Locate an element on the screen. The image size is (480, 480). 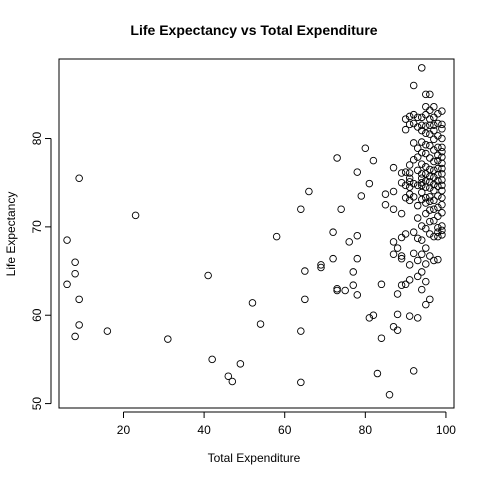
x-axis-label: Total Expenditure is located at coordinates (254, 458).